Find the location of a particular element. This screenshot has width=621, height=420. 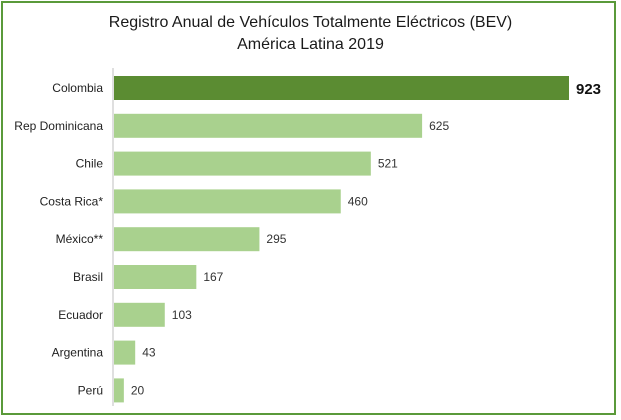

category-label: Rep Dominicana is located at coordinates (58, 126).